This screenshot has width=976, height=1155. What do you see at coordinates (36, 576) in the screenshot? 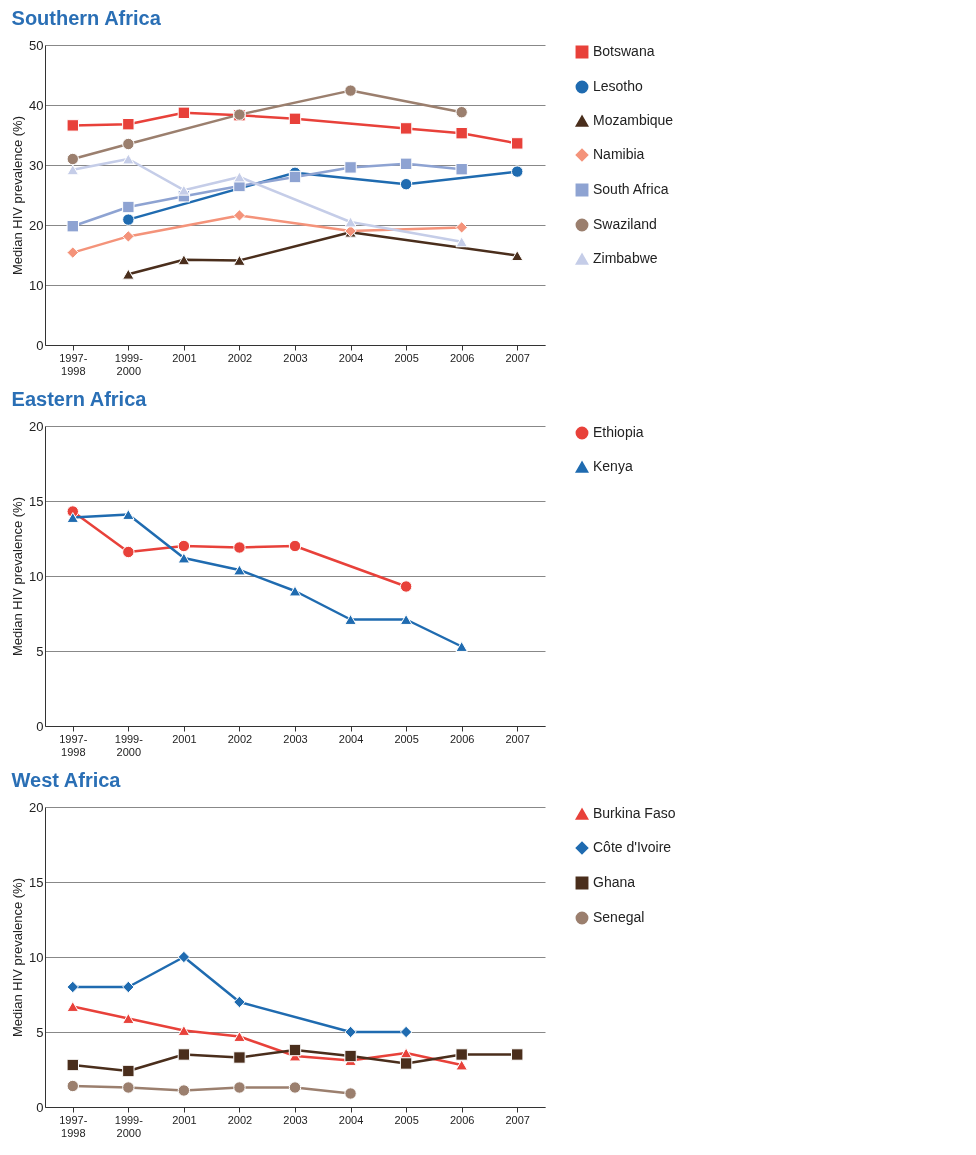
I see `y-tick-label: 10` at bounding box center [36, 576].